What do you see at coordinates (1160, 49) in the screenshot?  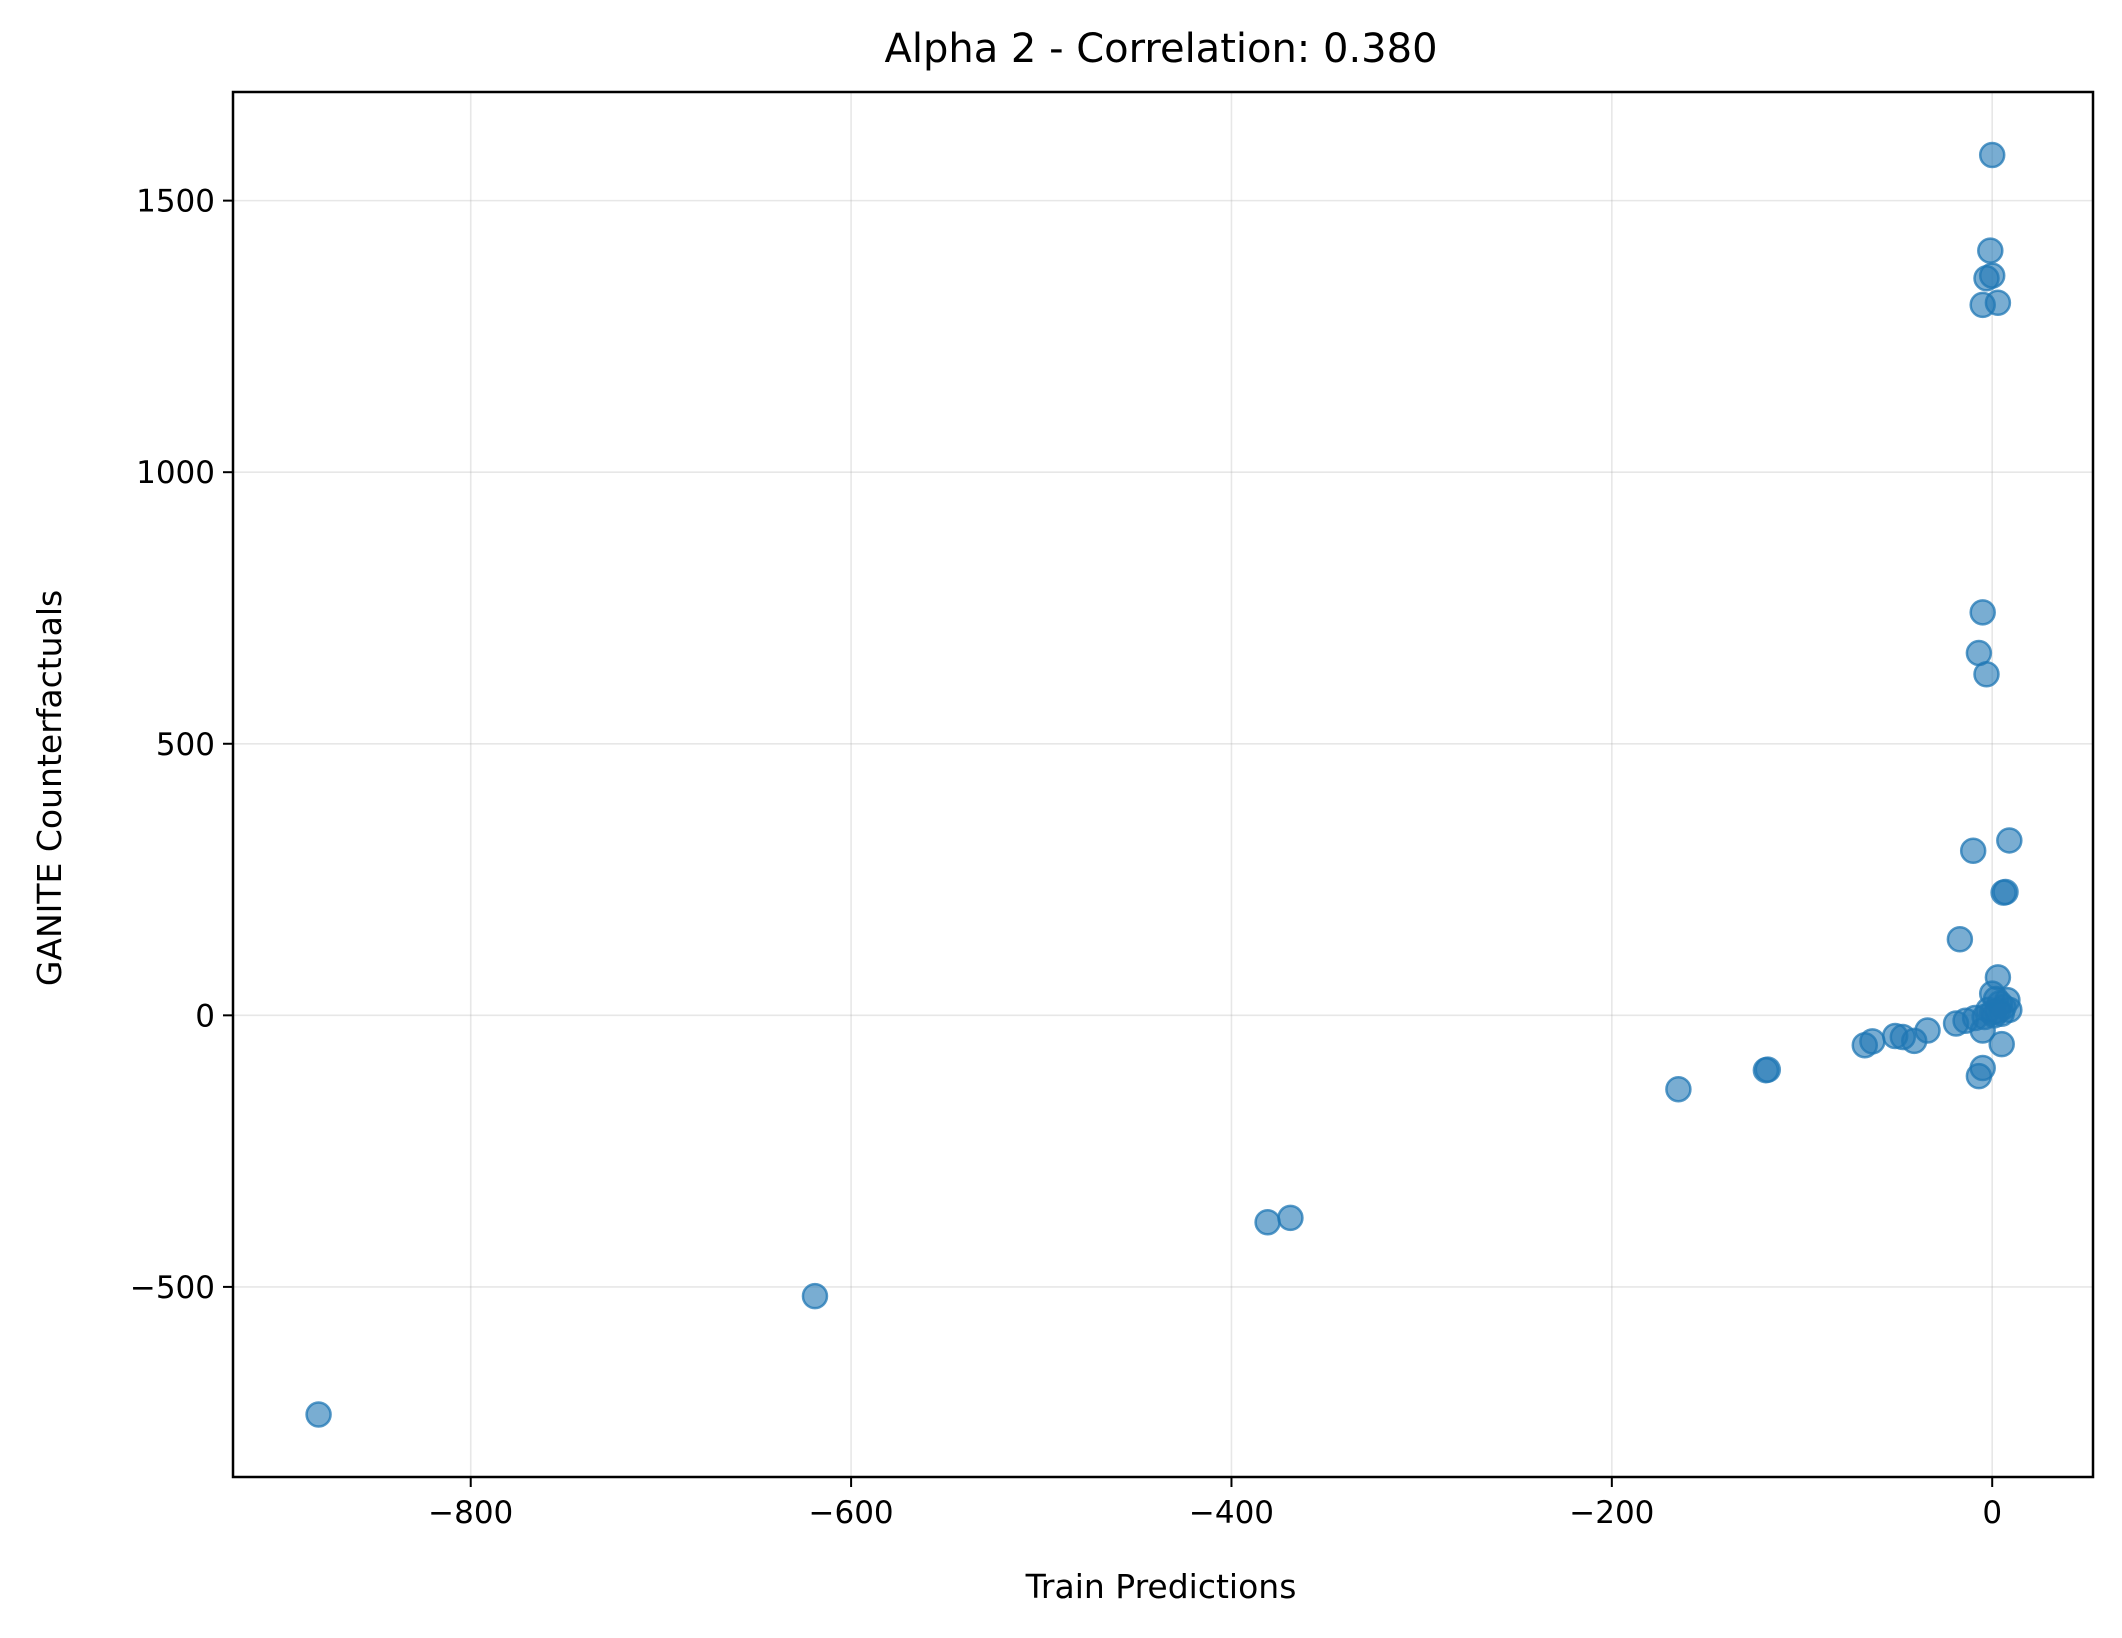 I see `chart-title: Alpha 2 - Correlation: 0.380` at bounding box center [1160, 49].